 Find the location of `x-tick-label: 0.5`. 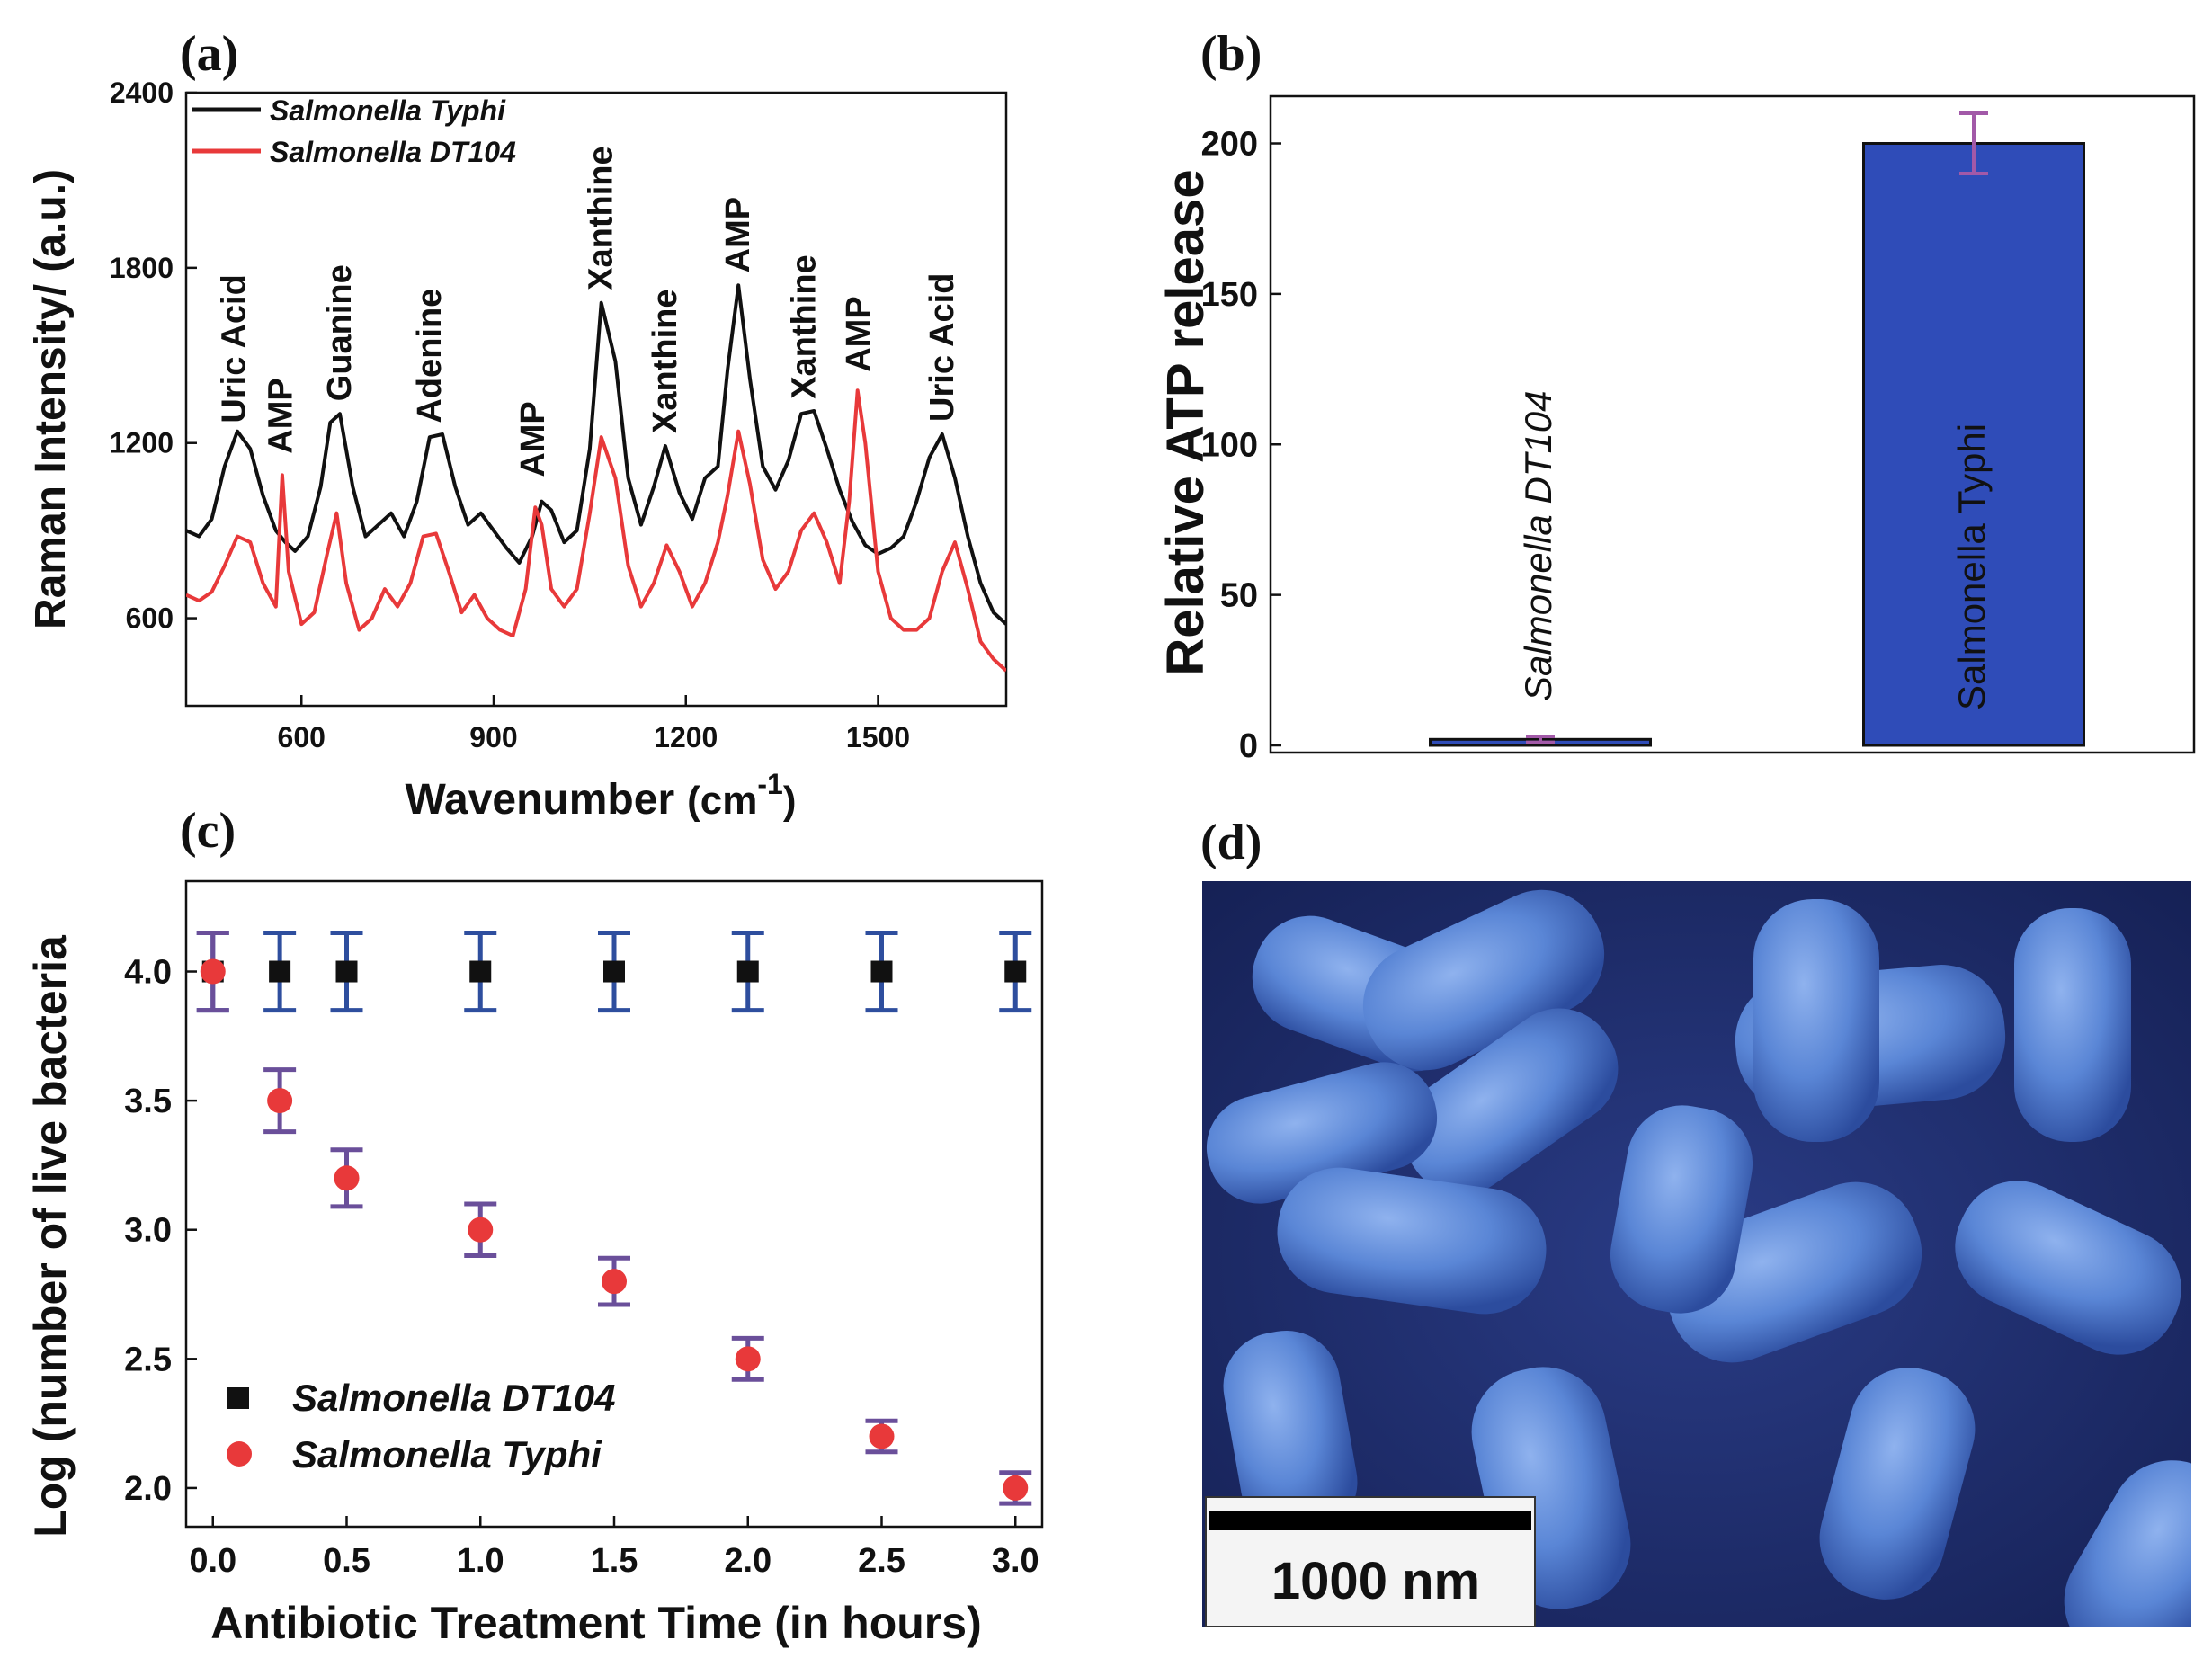

x-tick-label: 0.5 is located at coordinates (346, 1561).